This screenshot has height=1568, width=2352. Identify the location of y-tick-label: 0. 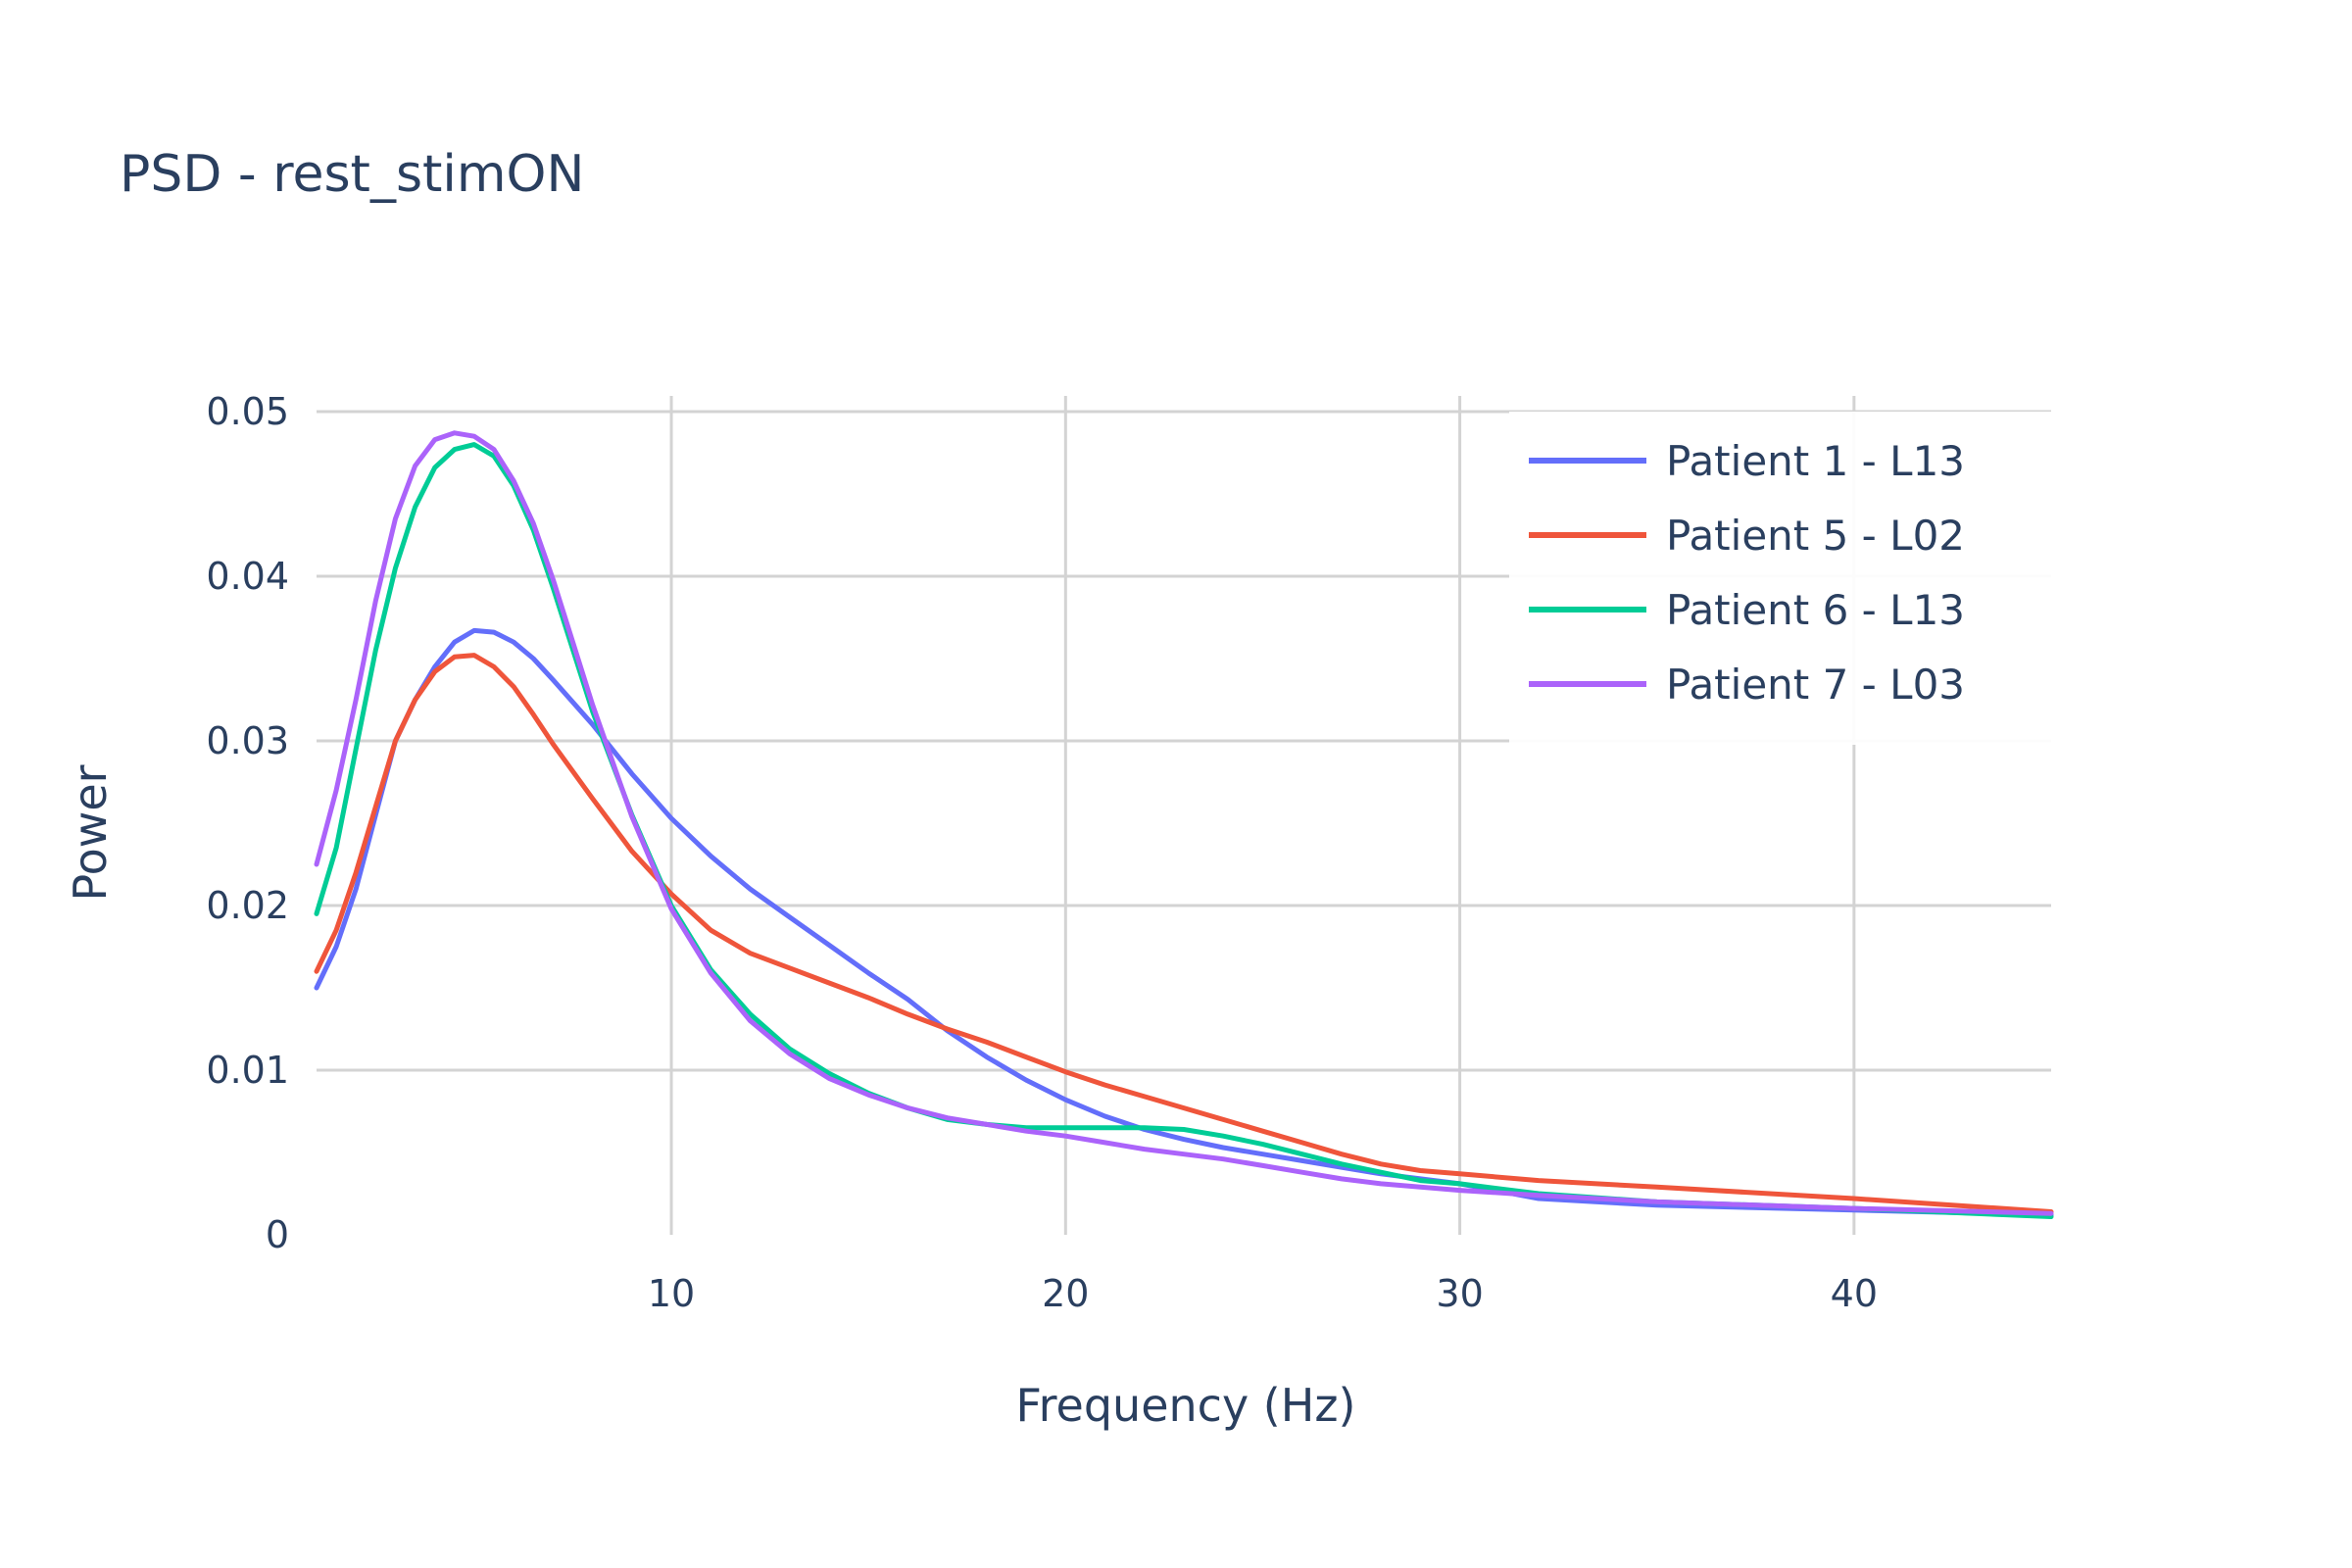
(277, 1234).